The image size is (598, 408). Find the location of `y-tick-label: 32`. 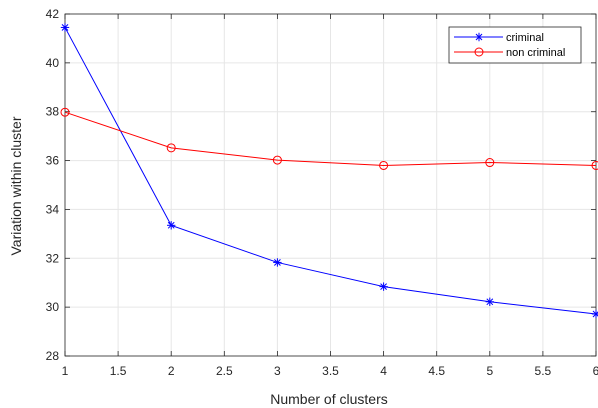

y-tick-label: 32 is located at coordinates (53, 258).